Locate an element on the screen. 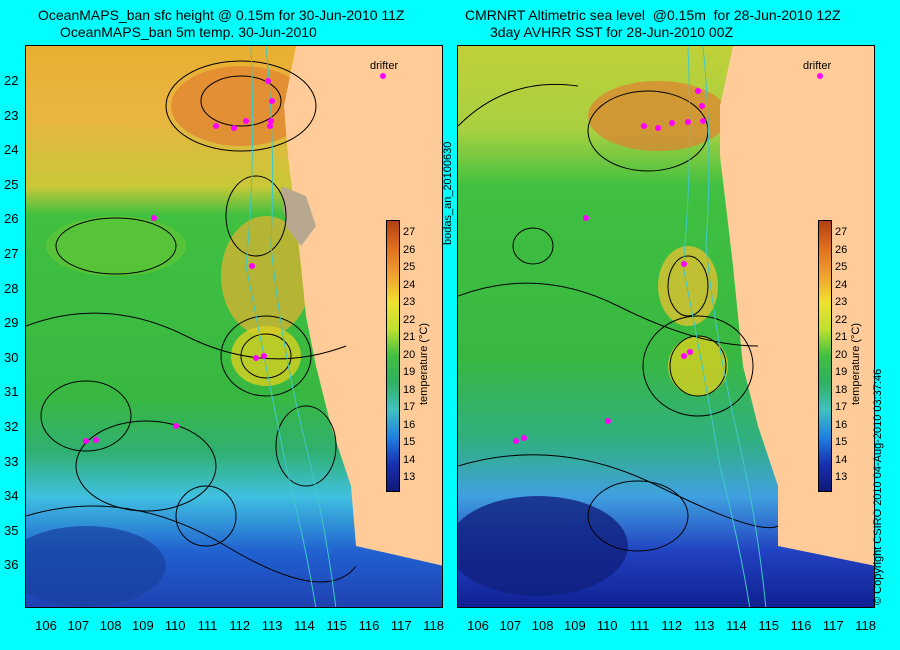 Image resolution: width=900 pixels, height=650 pixels. right-drifter-label: drifter is located at coordinates (817, 66).